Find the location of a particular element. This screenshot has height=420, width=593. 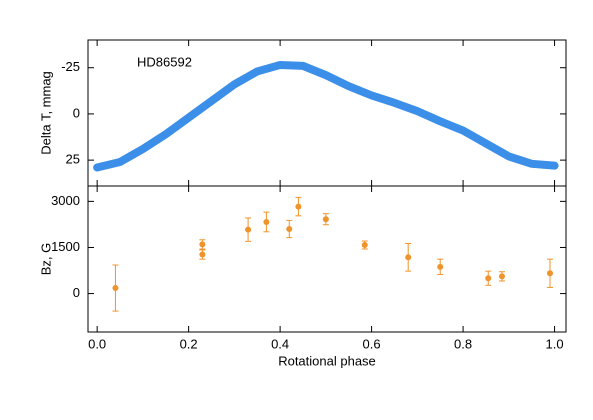

y-tick-label: 3000 is located at coordinates (65, 200).